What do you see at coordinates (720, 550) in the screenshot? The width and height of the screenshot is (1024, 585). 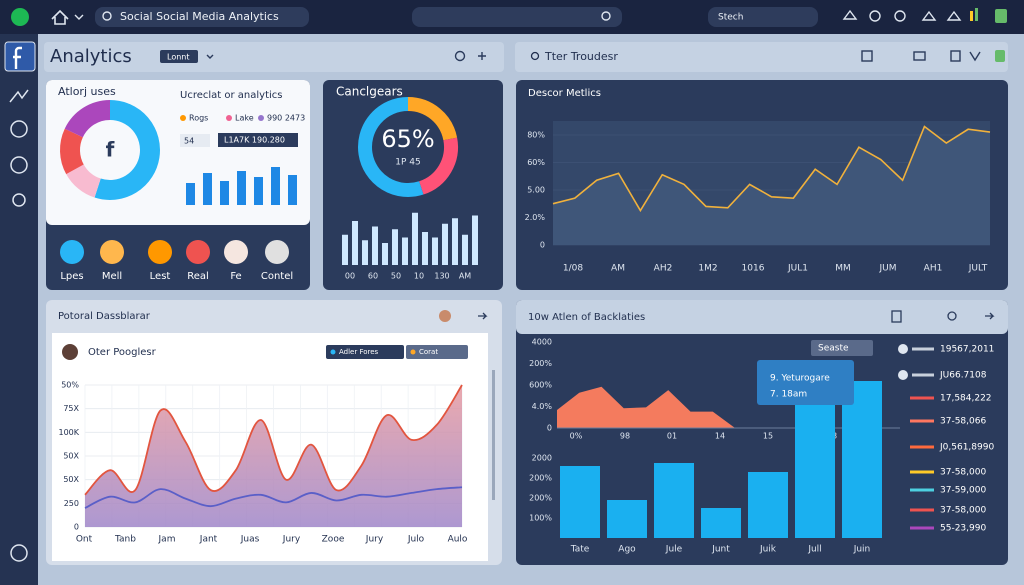 I see `x-tick-label: Junt` at bounding box center [720, 550].